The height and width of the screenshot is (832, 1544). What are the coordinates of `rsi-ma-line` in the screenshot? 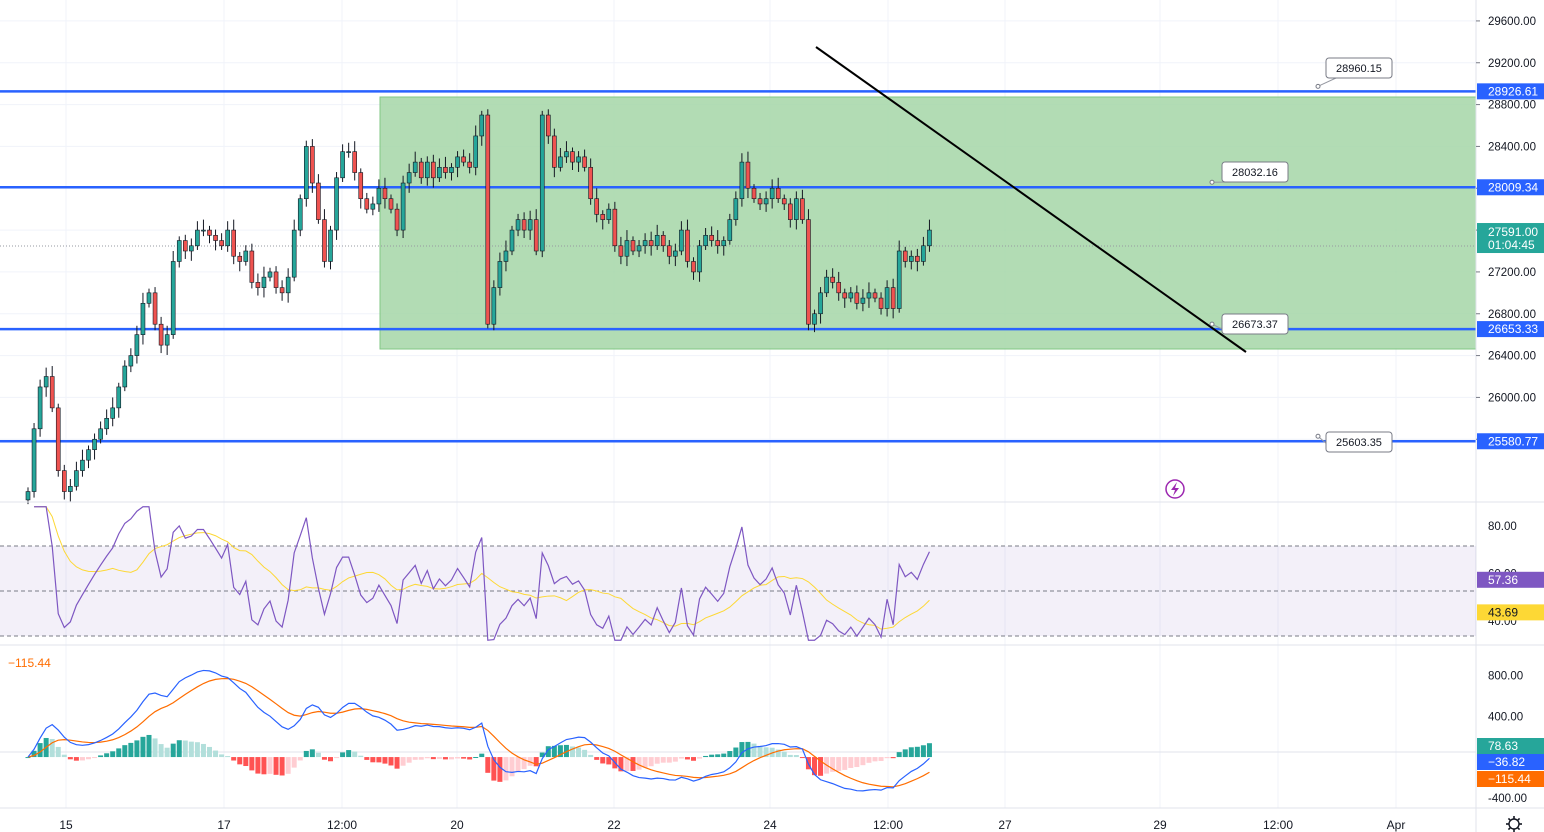 It's located at (482, 568).